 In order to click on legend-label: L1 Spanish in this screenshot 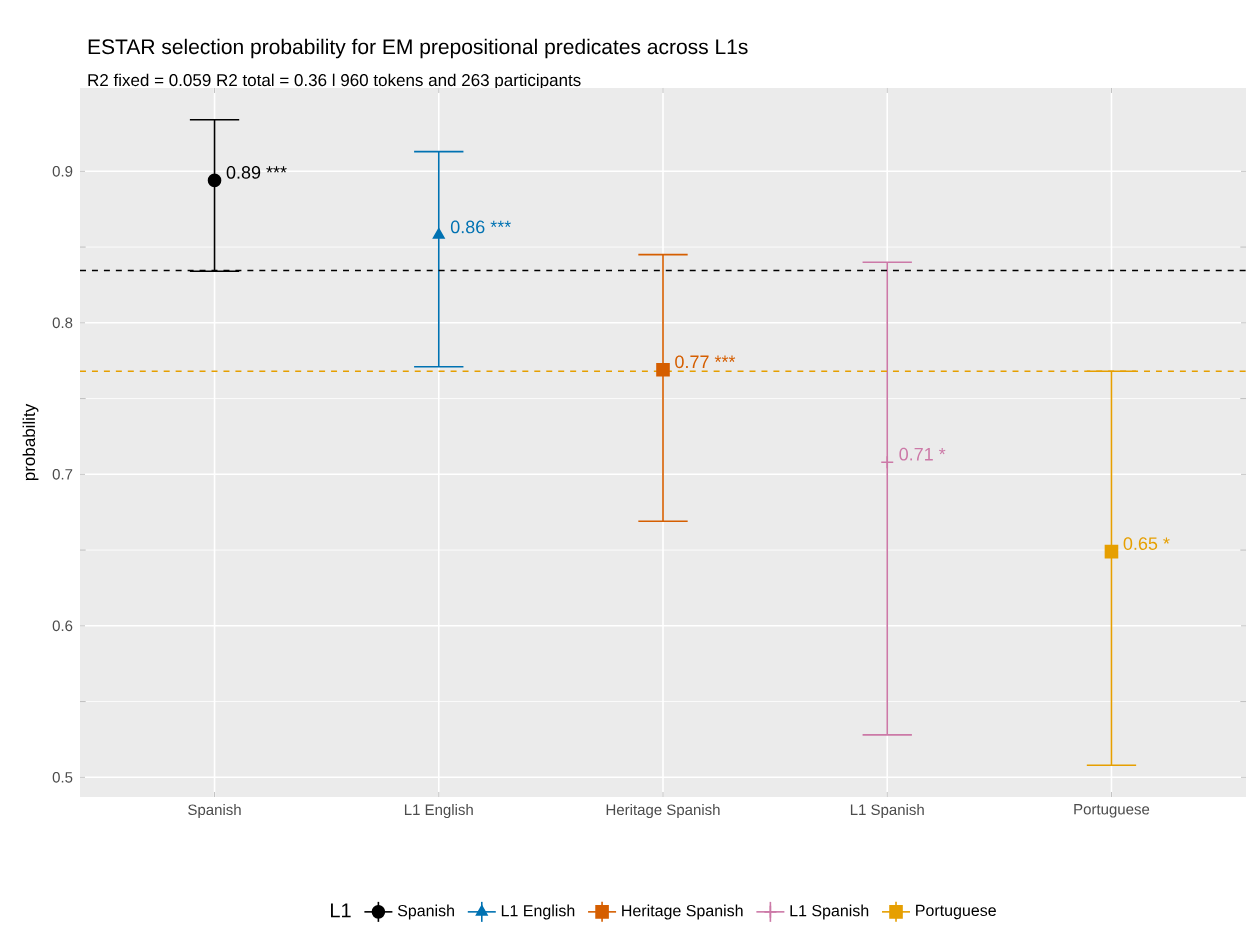, I will do `click(829, 912)`.